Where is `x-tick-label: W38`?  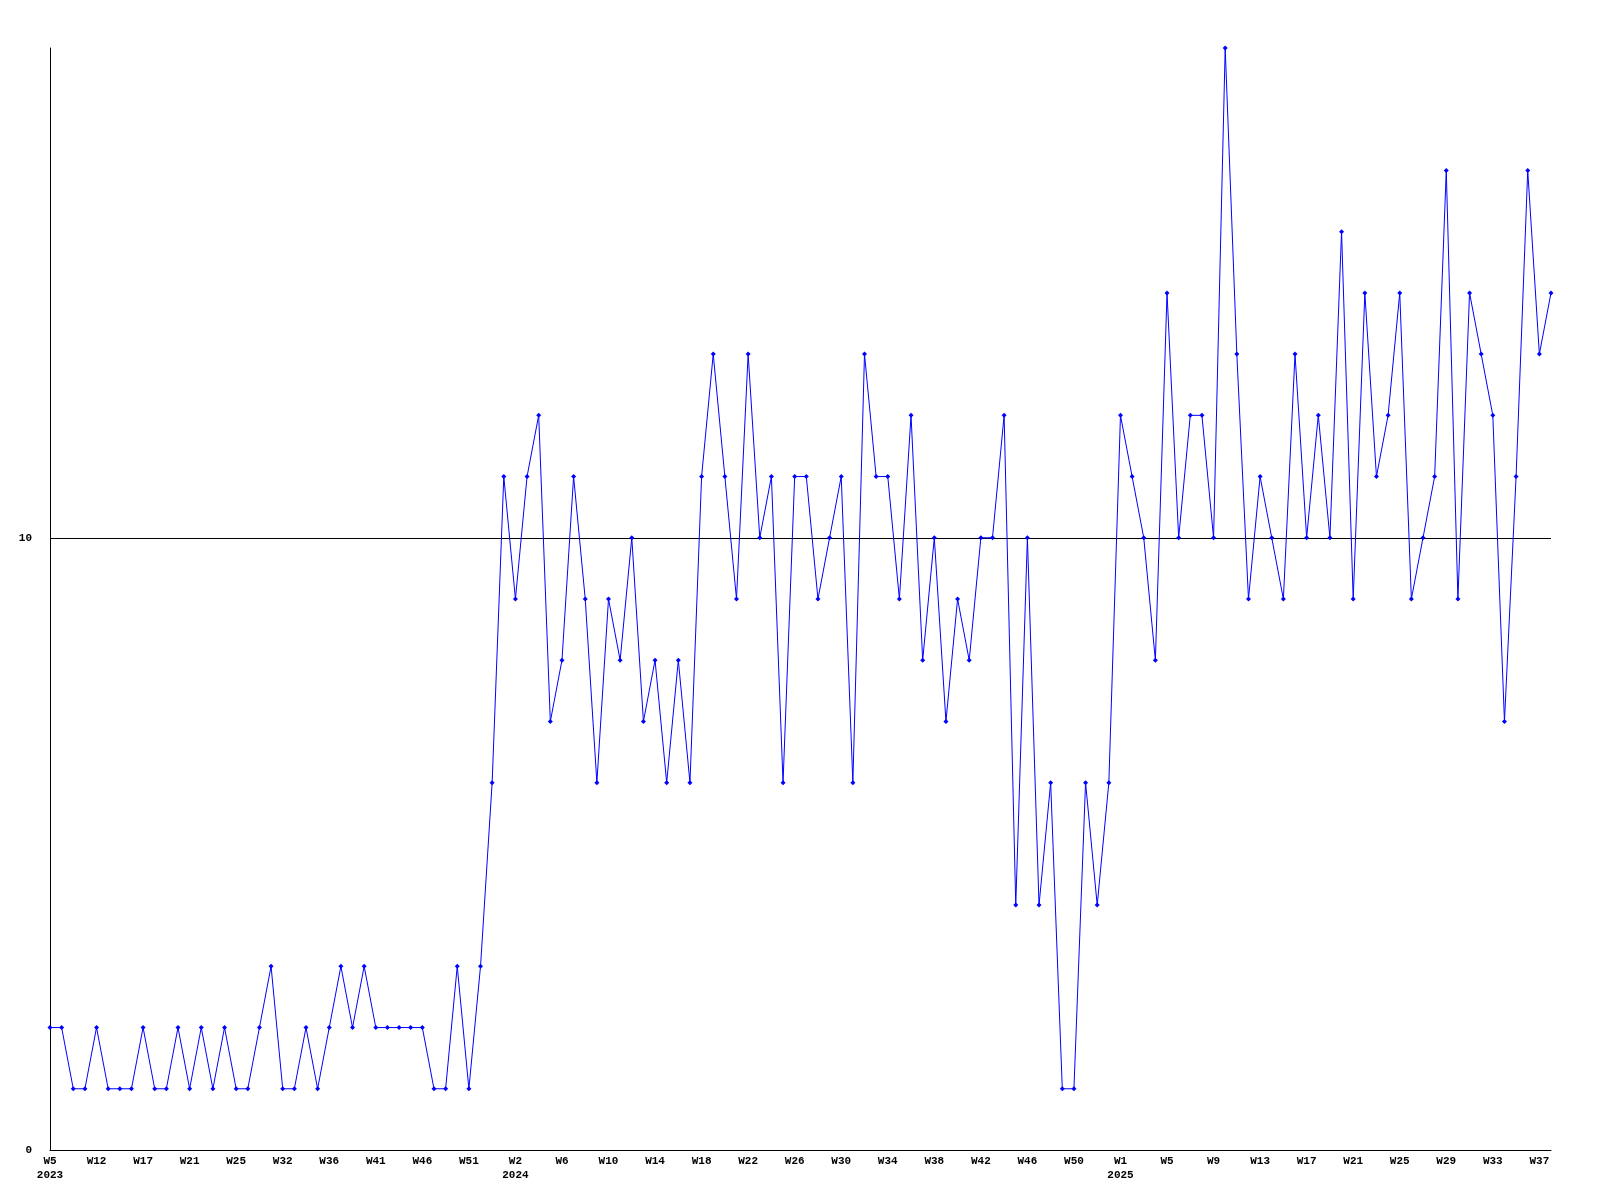 x-tick-label: W38 is located at coordinates (934, 1161).